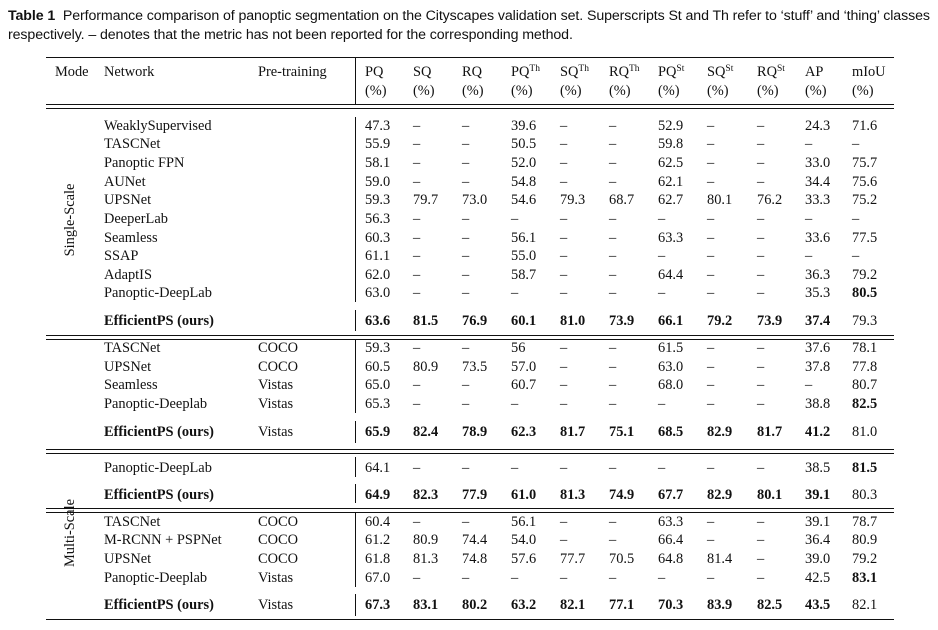 Image resolution: width=938 pixels, height=630 pixels. Describe the element at coordinates (781, 69) in the screenshot. I see `metric-superscript: St` at that location.